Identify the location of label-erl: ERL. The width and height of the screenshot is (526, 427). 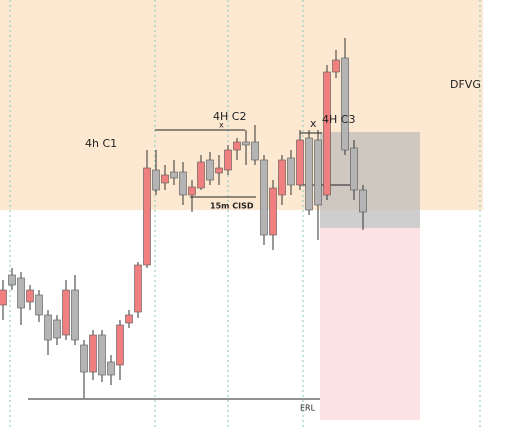
(308, 408).